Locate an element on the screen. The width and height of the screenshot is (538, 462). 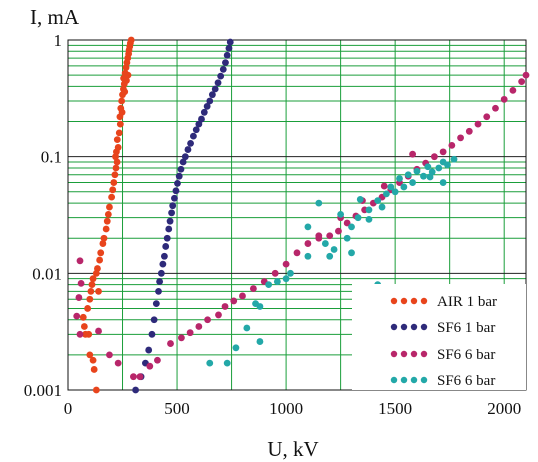
y-tick-label: 0.01 is located at coordinates (47, 273).